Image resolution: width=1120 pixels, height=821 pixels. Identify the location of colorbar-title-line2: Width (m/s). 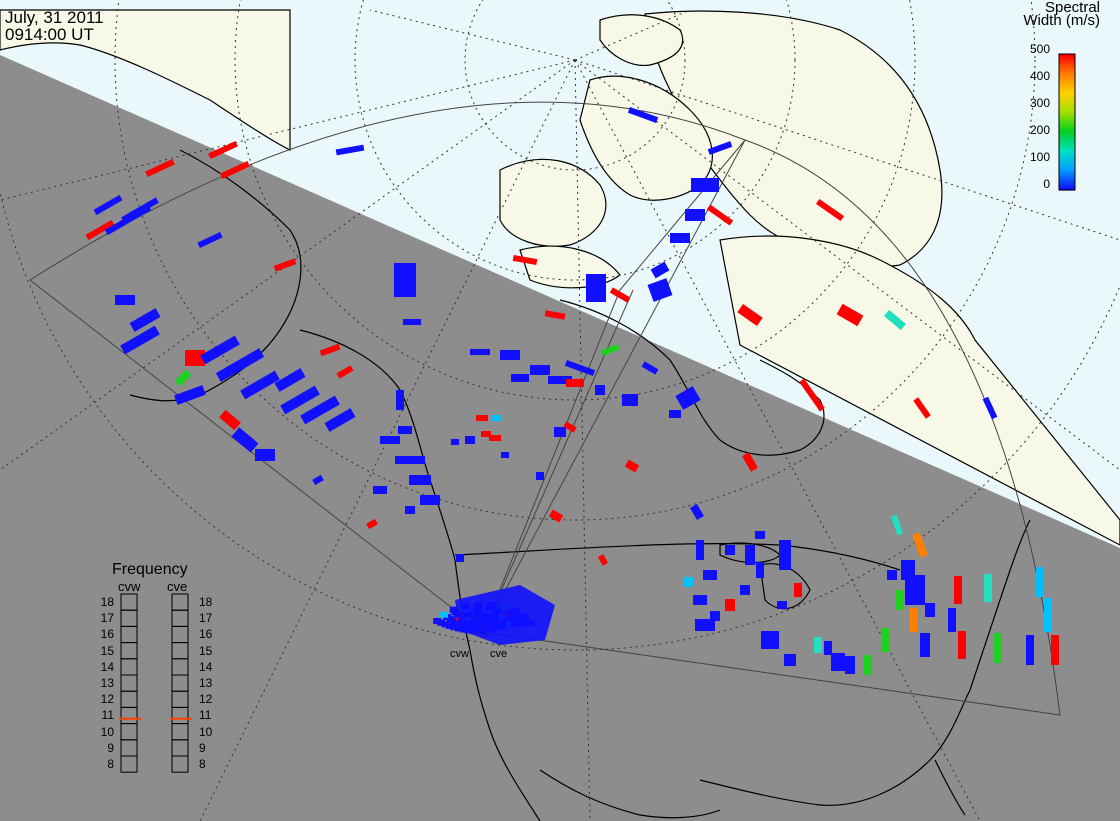
(1061, 20).